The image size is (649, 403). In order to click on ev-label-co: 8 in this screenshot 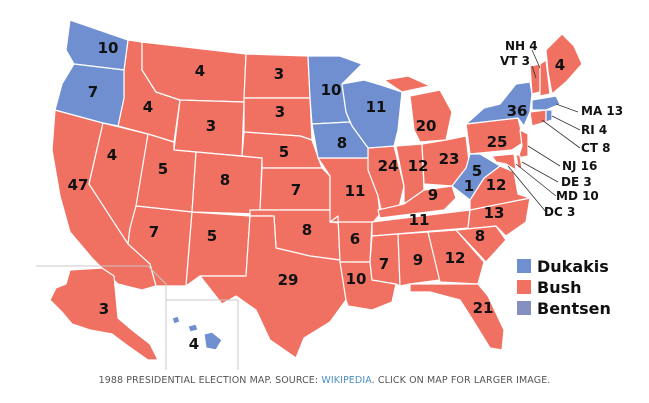, I will do `click(225, 180)`.